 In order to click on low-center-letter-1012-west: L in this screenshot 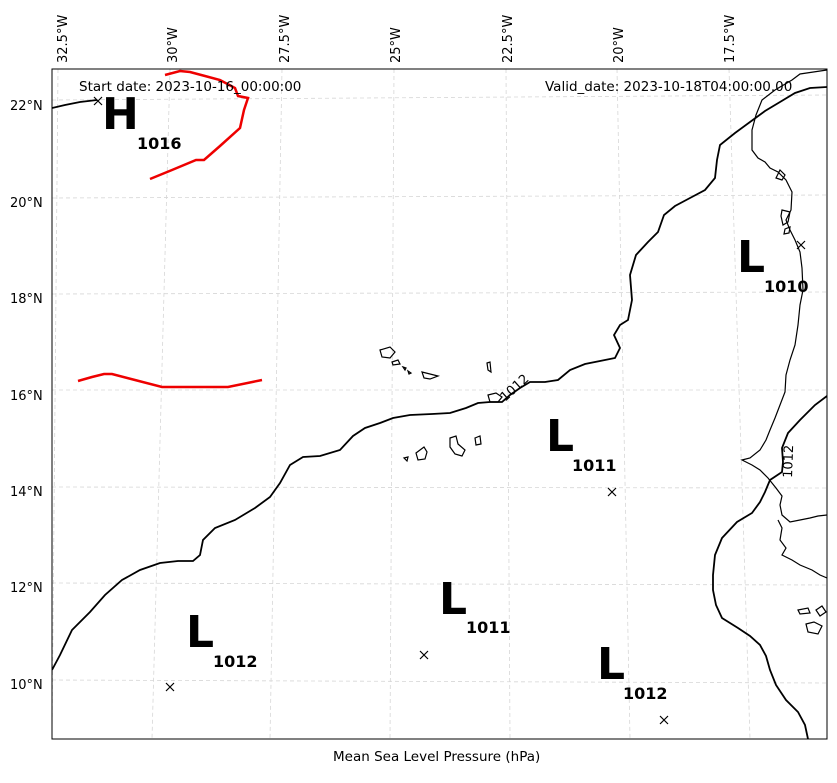, I will do `click(200, 632)`.